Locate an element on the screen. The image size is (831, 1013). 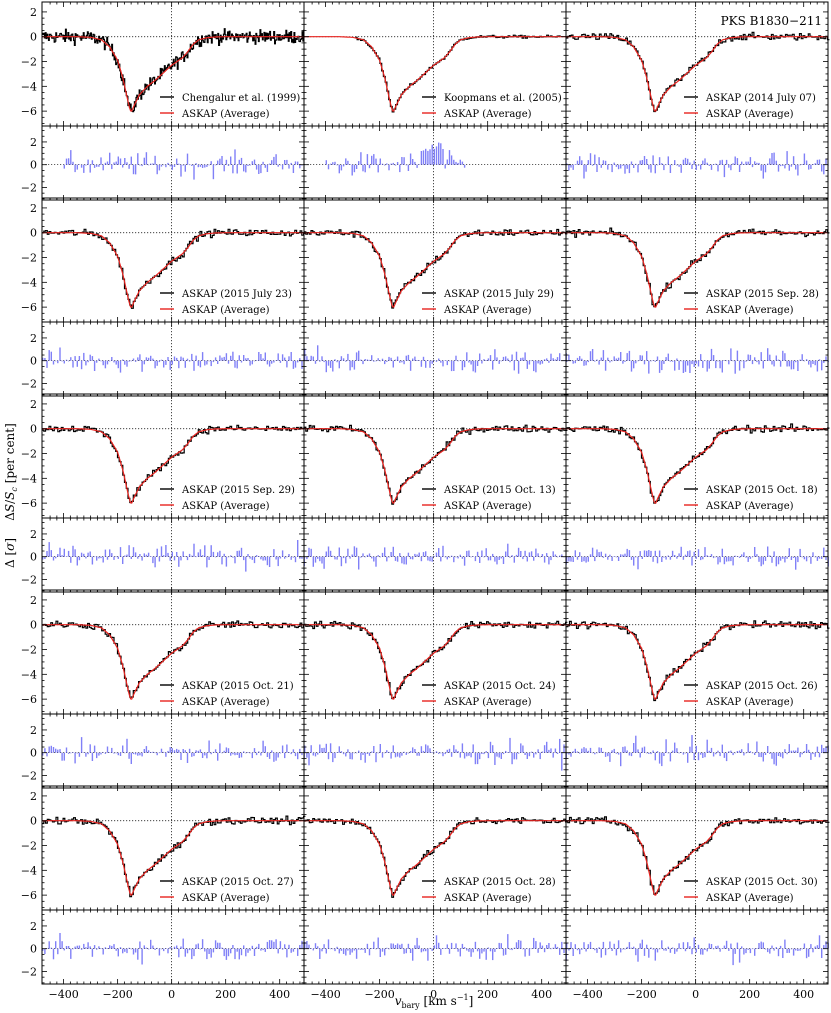
observed-spectrum-line is located at coordinates (698, 267).